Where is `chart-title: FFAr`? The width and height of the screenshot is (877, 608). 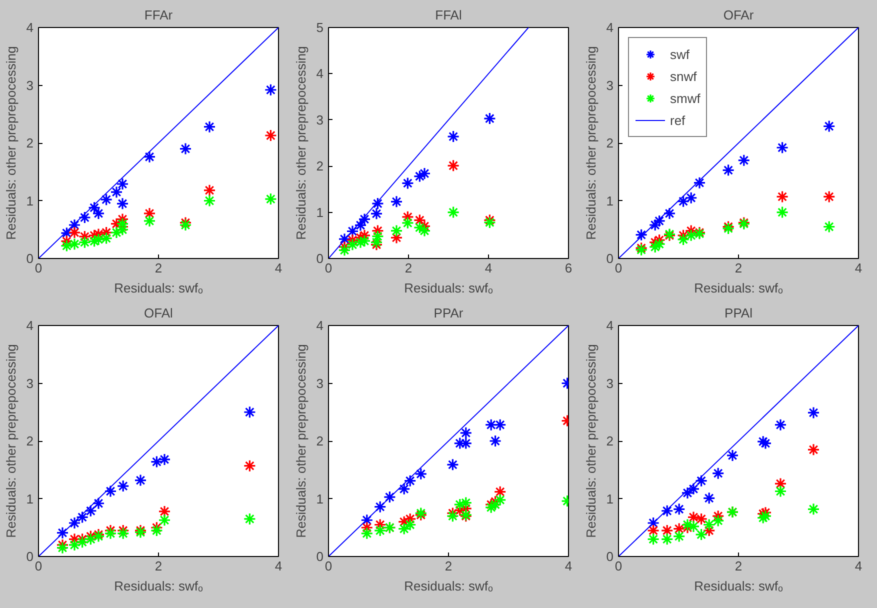 chart-title: FFAr is located at coordinates (159, 15).